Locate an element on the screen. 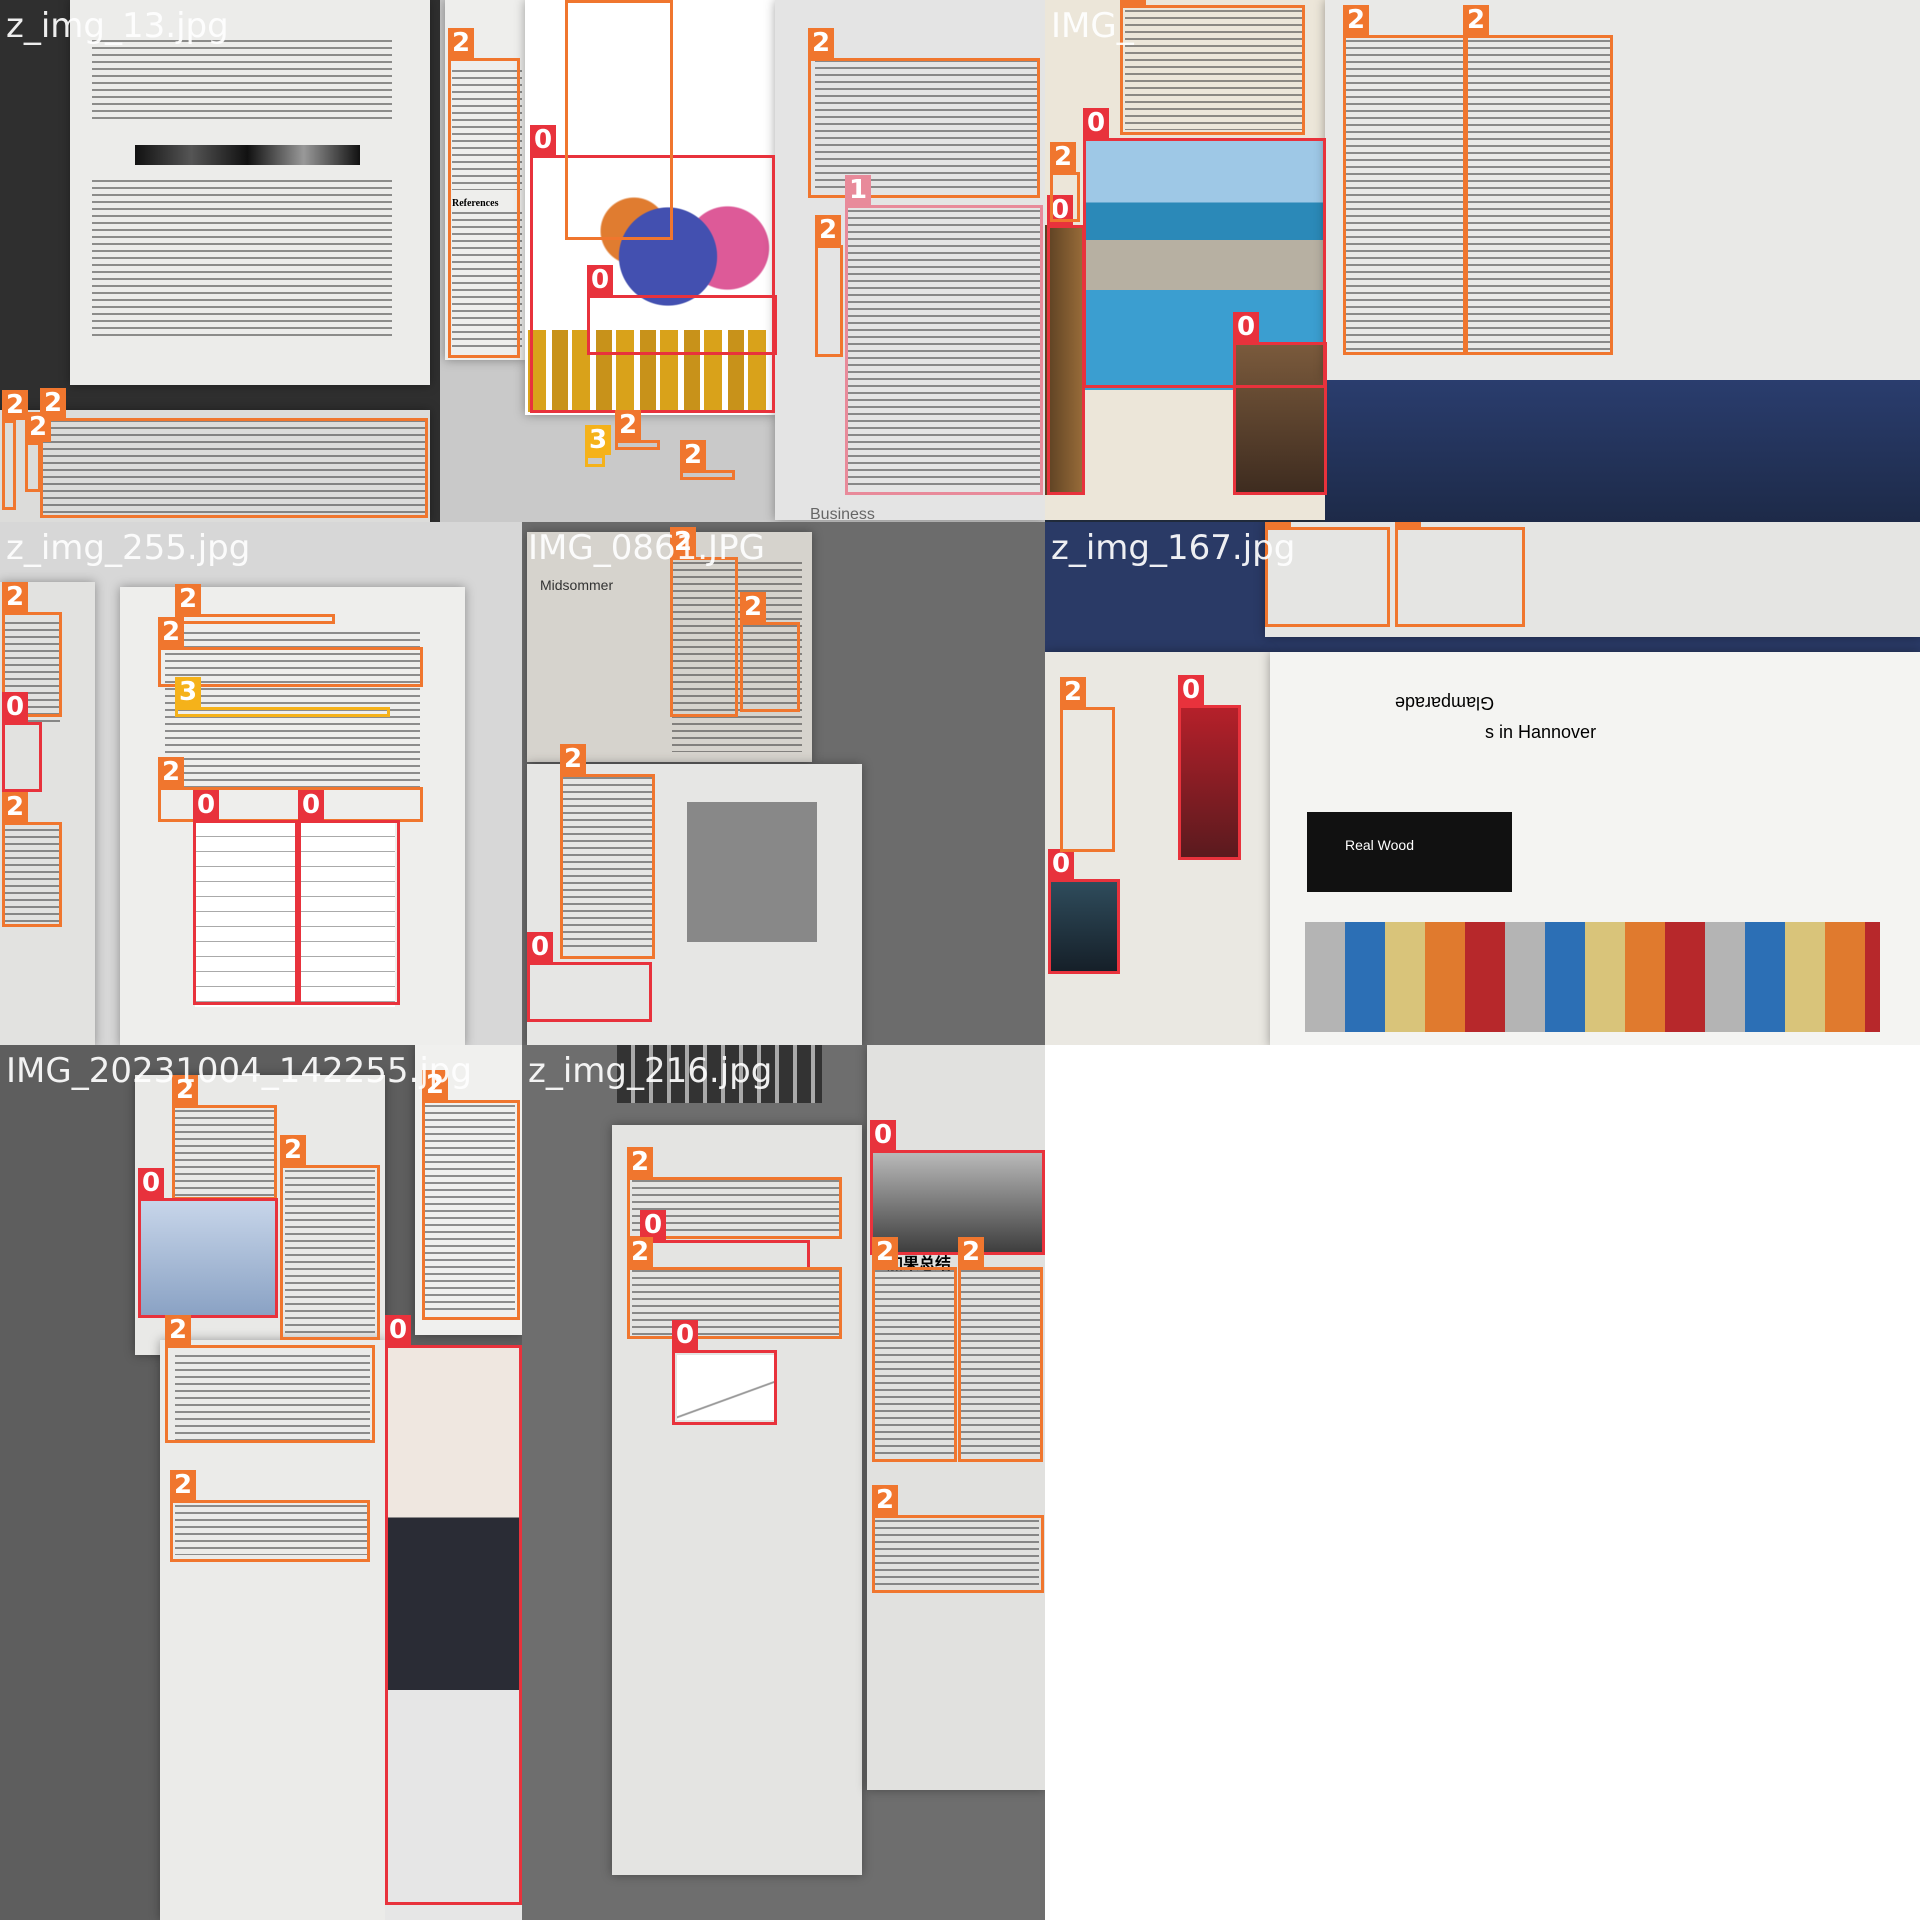  tile-title: IMG_20231004_142255.jpg is located at coordinates (239, 1071).